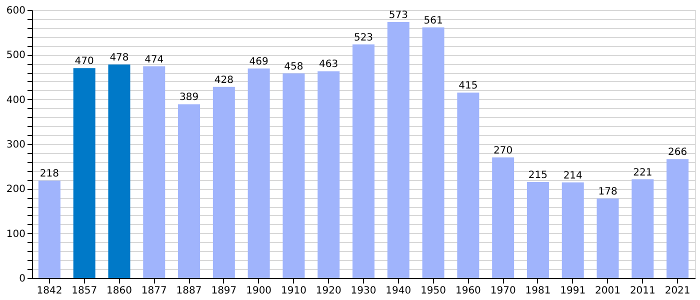 This screenshot has width=700, height=300. I want to click on y-tick-label: 400, so click(16, 100).